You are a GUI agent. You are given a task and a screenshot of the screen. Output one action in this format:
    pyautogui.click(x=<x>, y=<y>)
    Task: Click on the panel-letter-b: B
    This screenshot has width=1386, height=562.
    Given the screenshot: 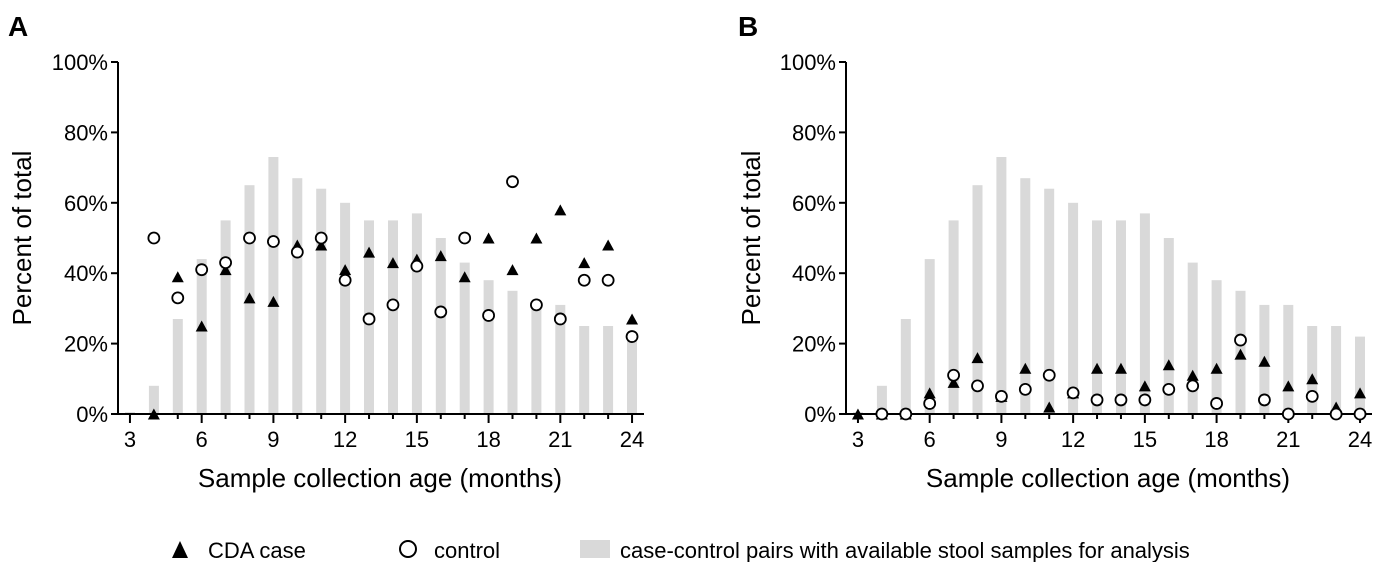 What is the action you would take?
    pyautogui.click(x=748, y=26)
    